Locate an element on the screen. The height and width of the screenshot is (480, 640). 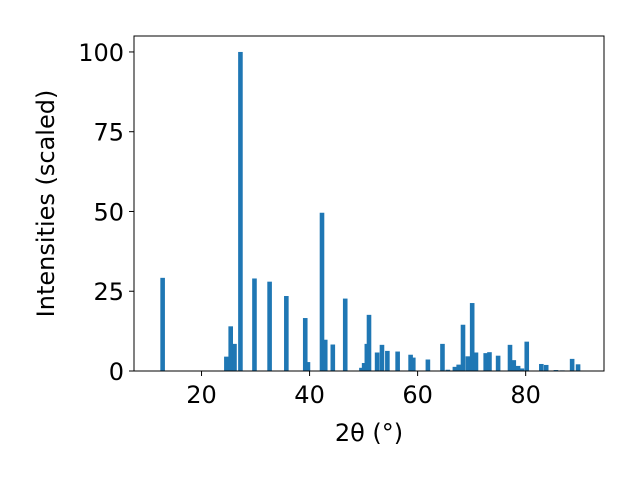
x-tick-label: 20 is located at coordinates (201, 395).